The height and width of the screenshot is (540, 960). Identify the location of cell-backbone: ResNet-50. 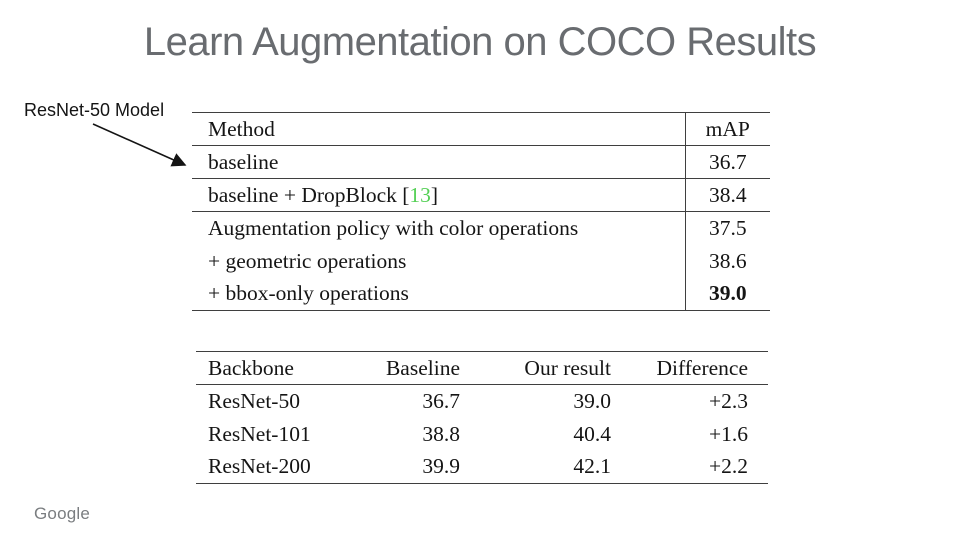
(254, 400).